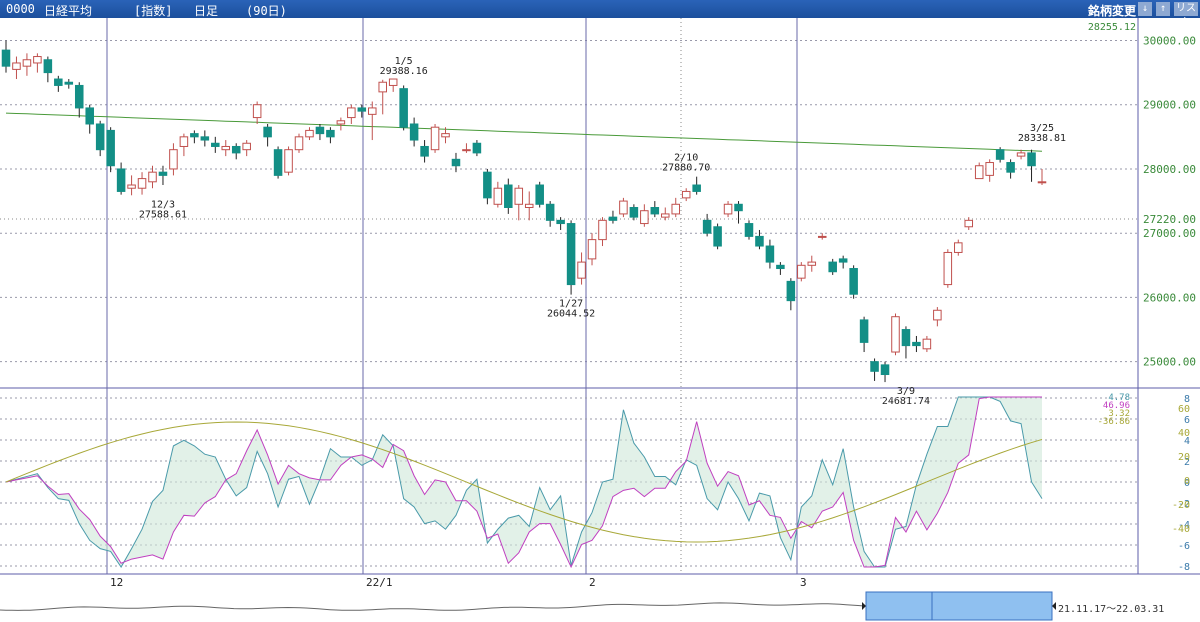 The height and width of the screenshot is (622, 1200). I want to click on navigator-left-handle, so click(864, 606).